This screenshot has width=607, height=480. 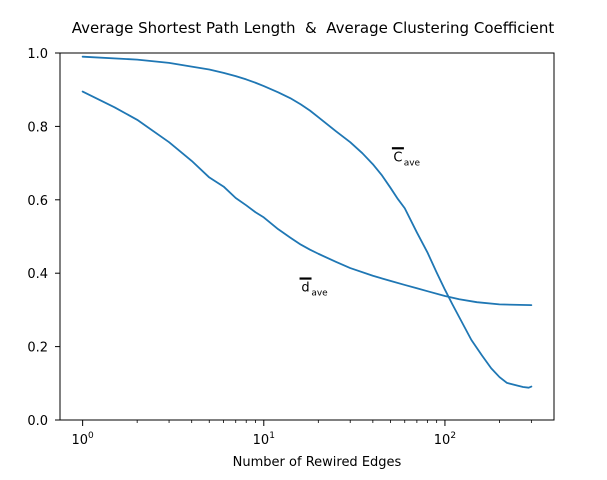 I want to click on annotation-d-ave: d, so click(x=305, y=288).